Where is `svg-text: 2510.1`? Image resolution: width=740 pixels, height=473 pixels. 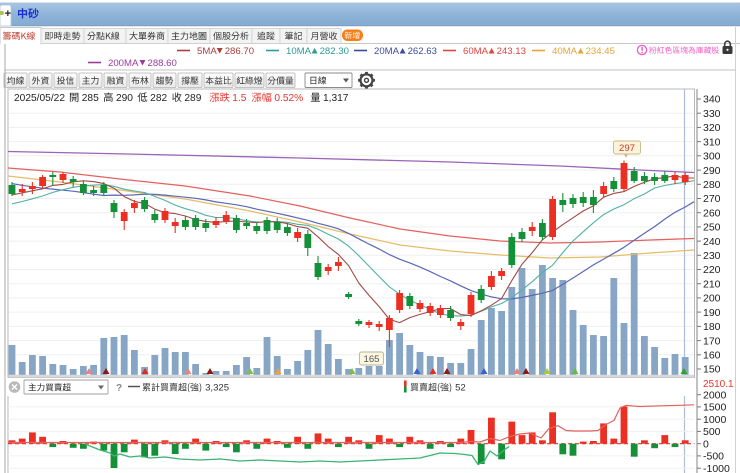 svg-text: 2510.1 is located at coordinates (718, 384).